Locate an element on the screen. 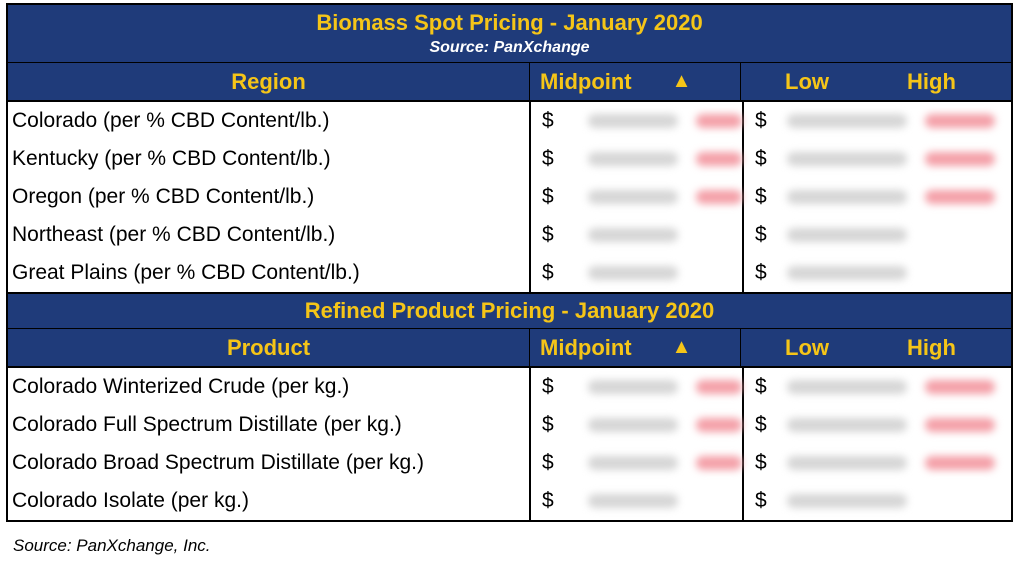  refined-midpoint-header: Midpoint ▲ is located at coordinates (635, 347).